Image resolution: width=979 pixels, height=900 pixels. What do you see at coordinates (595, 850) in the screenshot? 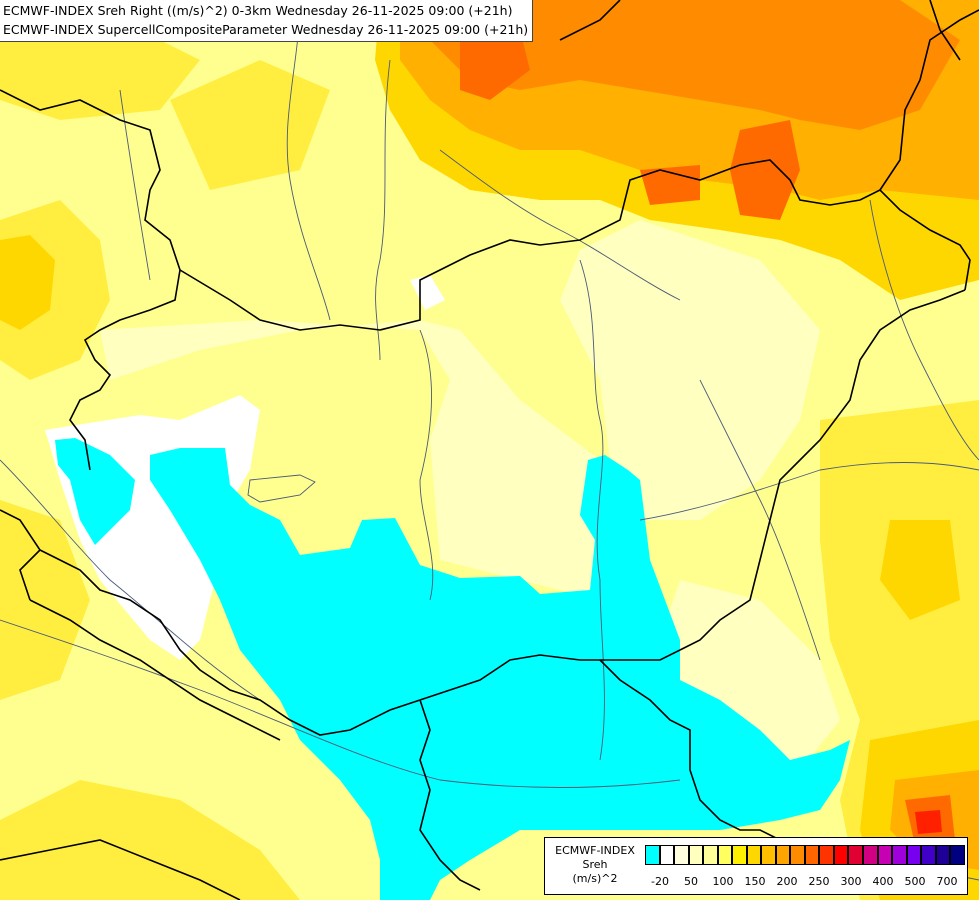
I see `legend-title-model: ECMWF-INDEX` at bounding box center [595, 850].